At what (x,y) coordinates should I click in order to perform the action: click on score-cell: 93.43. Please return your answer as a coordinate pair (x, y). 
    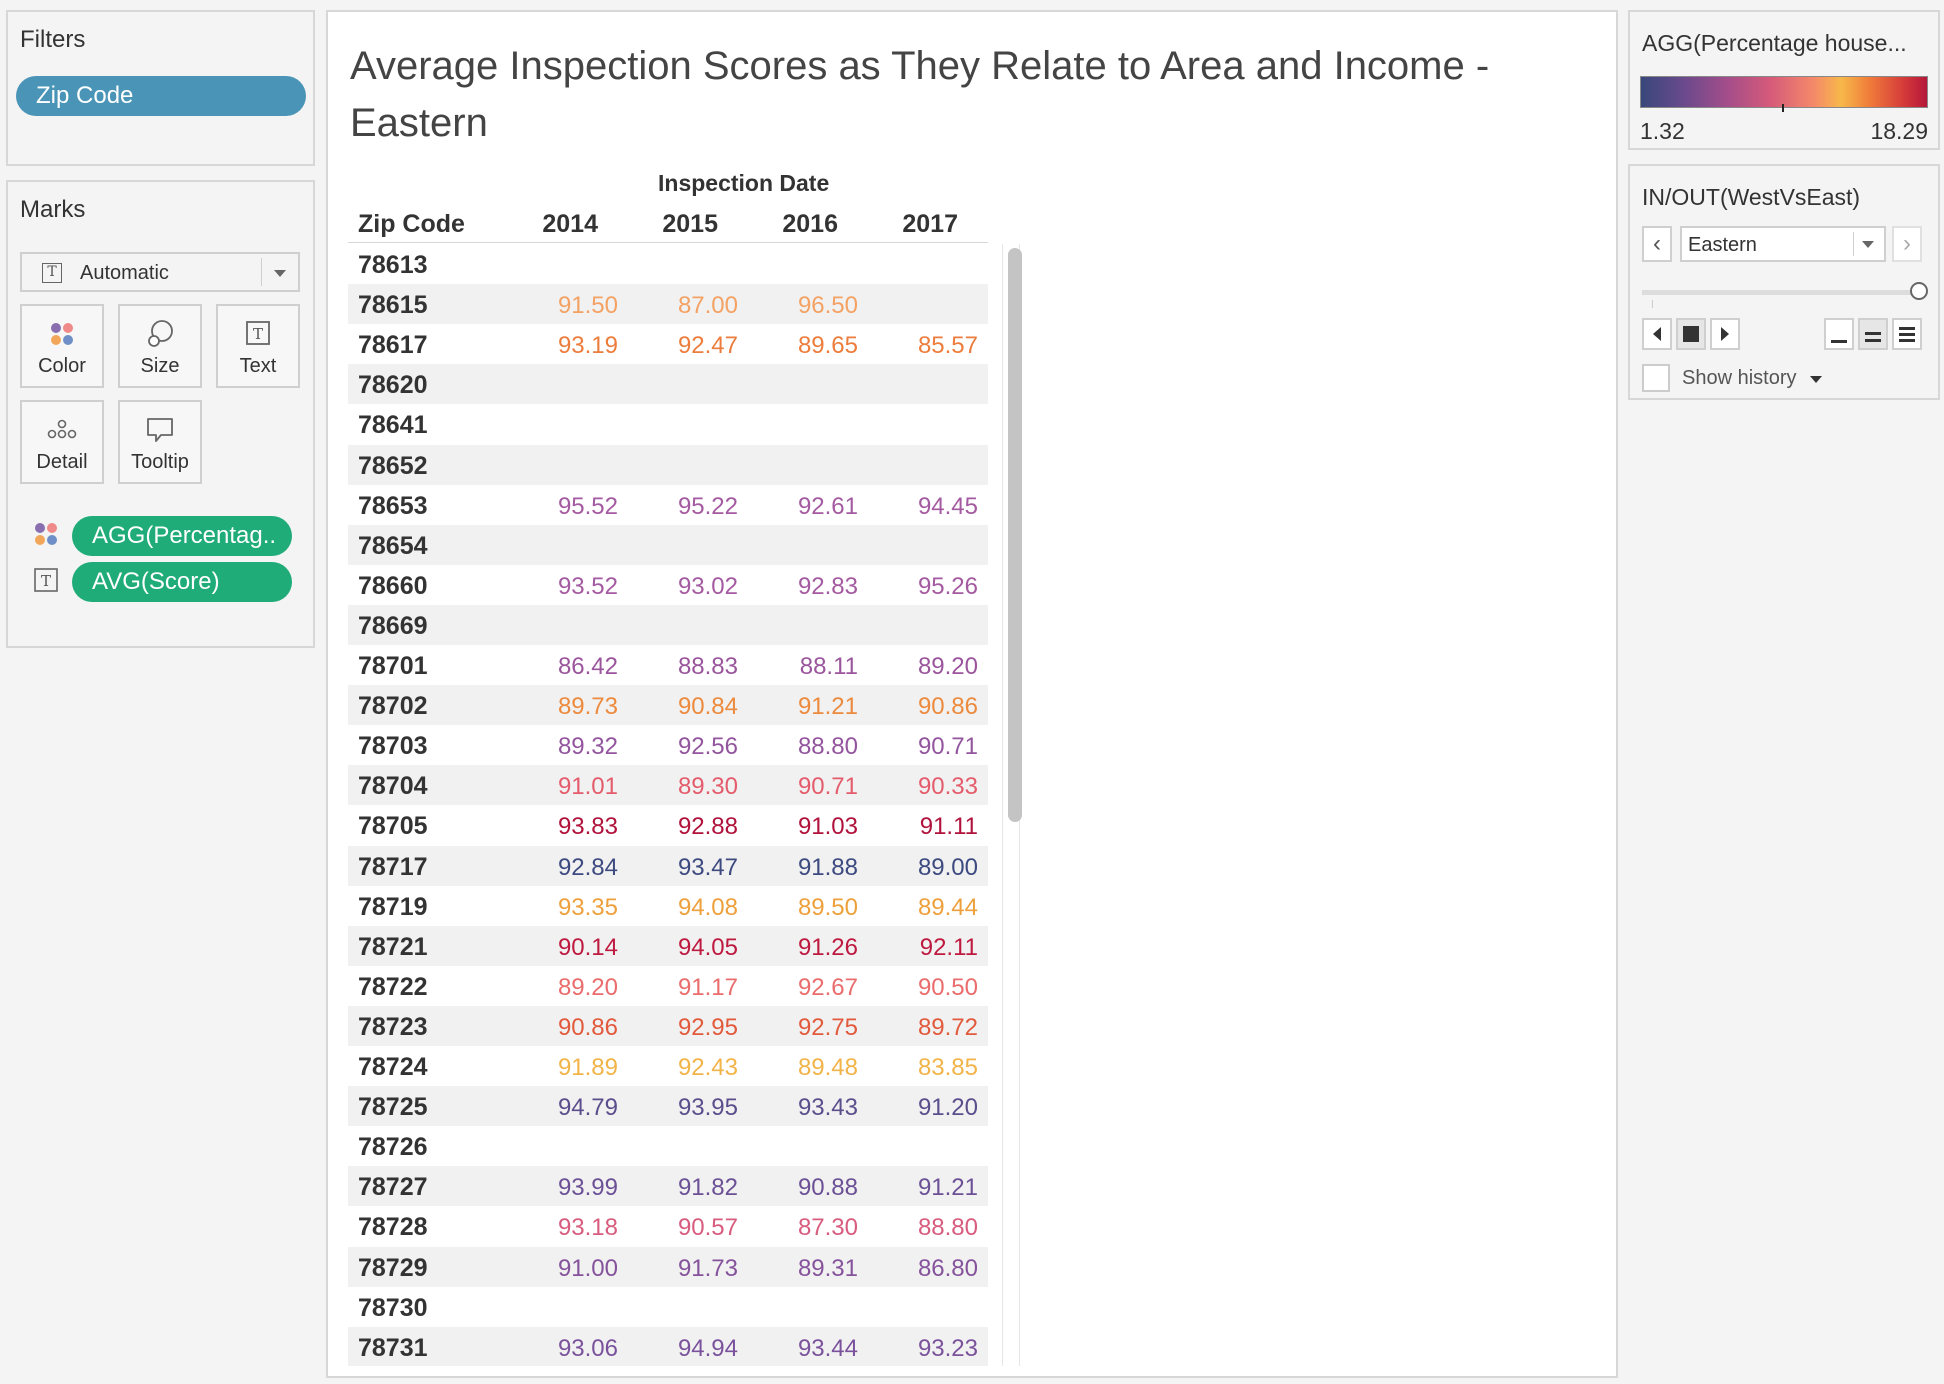
    Looking at the image, I should click on (827, 1108).